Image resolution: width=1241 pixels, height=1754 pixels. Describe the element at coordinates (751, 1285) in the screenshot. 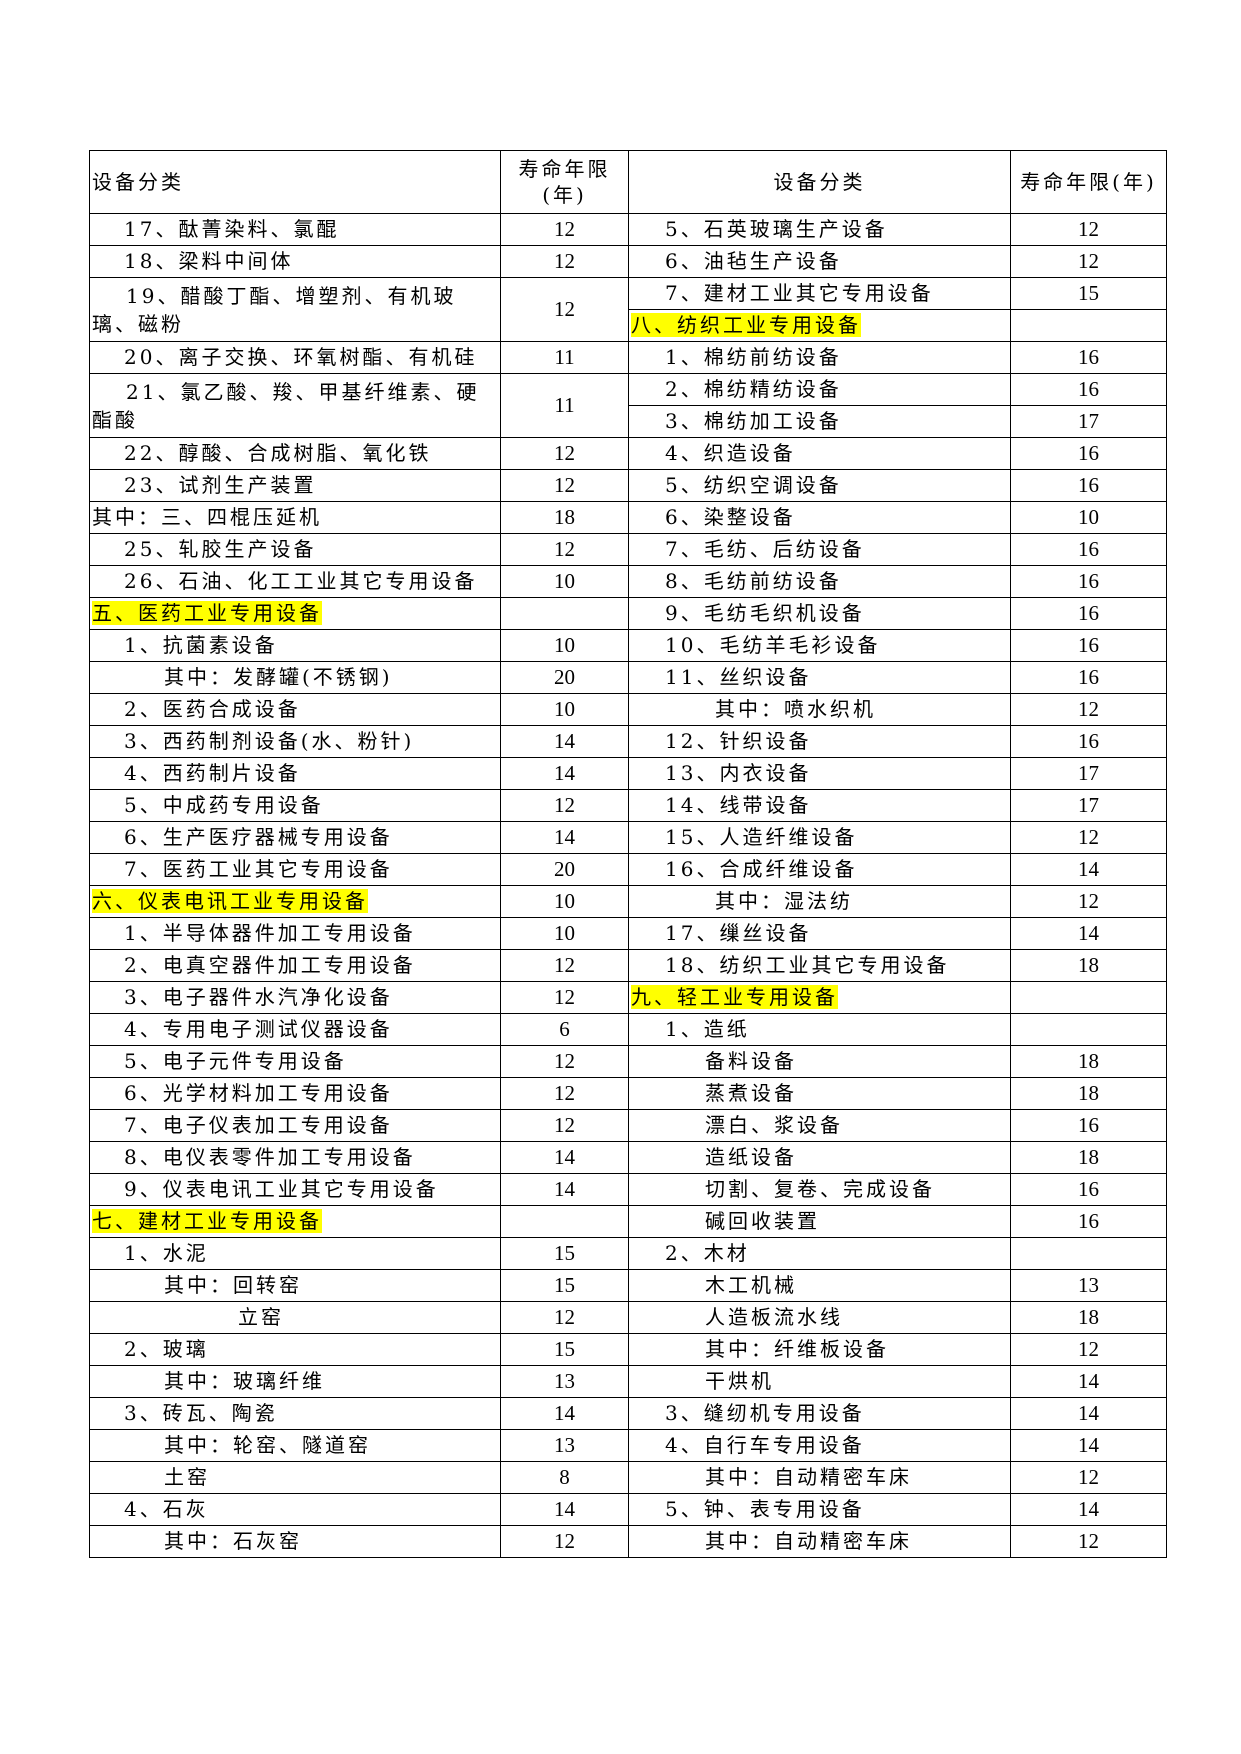

I see `category-label: 木工机械` at that location.